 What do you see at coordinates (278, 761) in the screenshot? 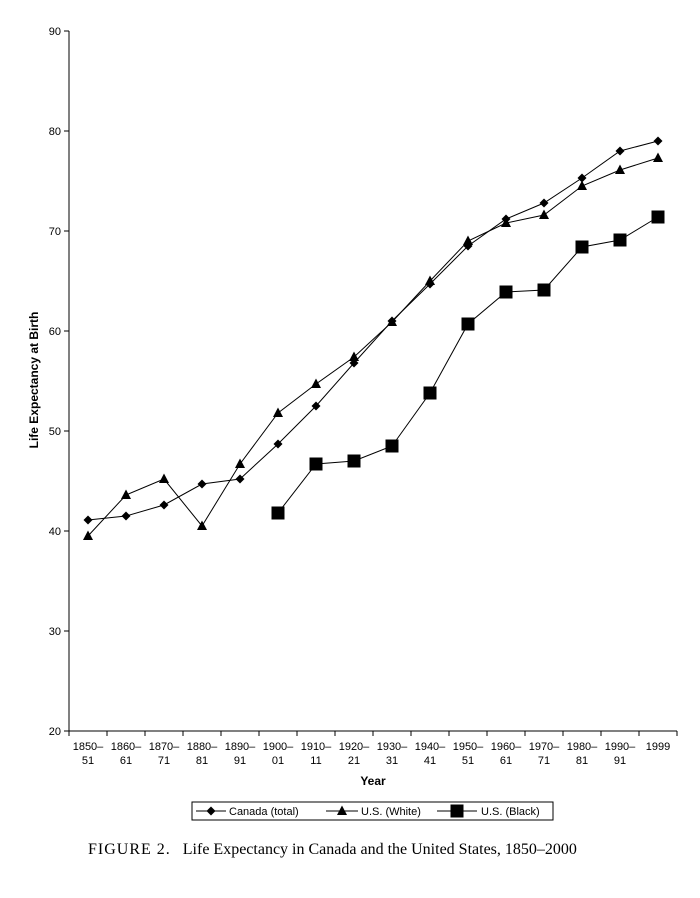
I see `x-tick-label: 01` at bounding box center [278, 761].